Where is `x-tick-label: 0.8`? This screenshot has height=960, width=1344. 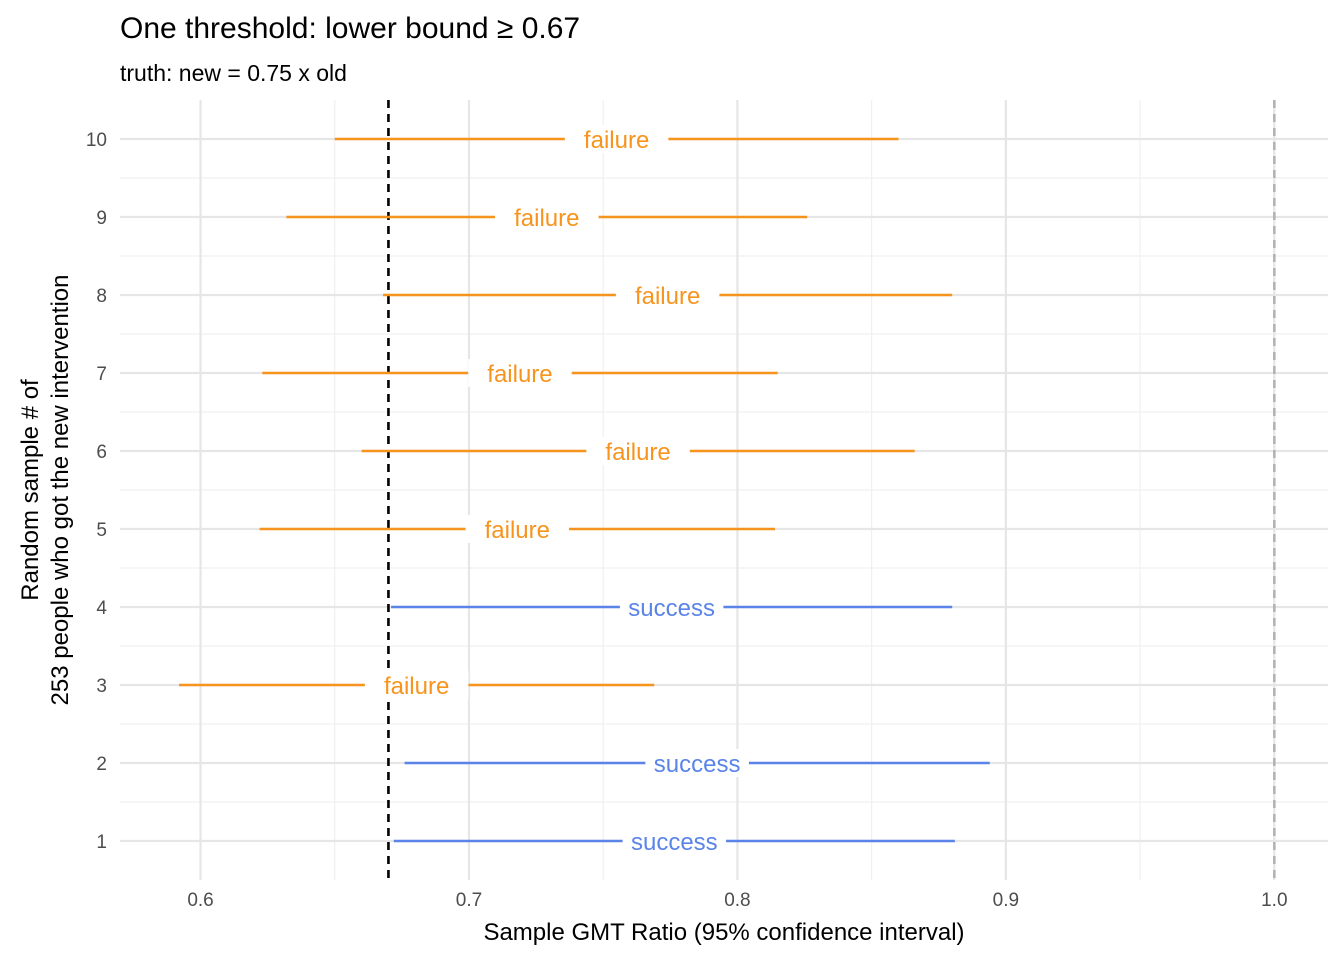
x-tick-label: 0.8 is located at coordinates (737, 900).